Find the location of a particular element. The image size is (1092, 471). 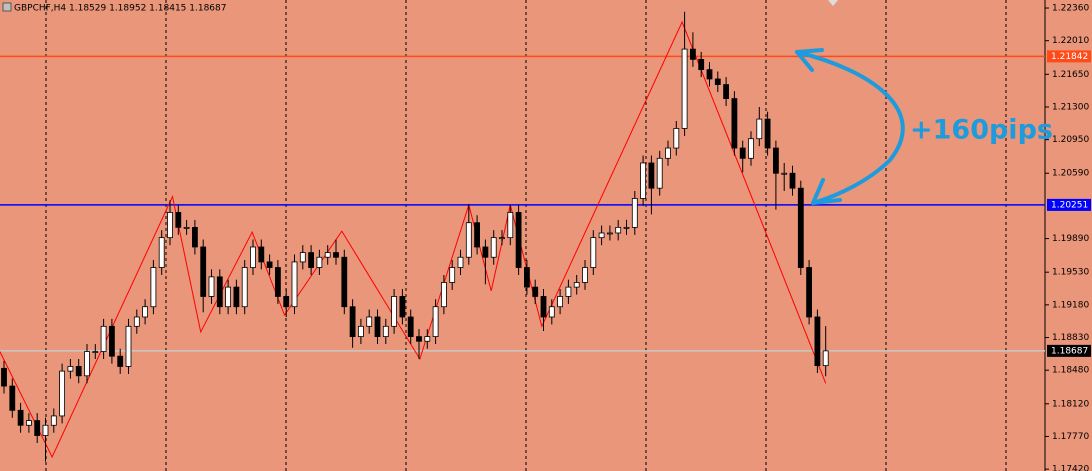

y-tick-label: 1.17420 is located at coordinates (1070, 468).